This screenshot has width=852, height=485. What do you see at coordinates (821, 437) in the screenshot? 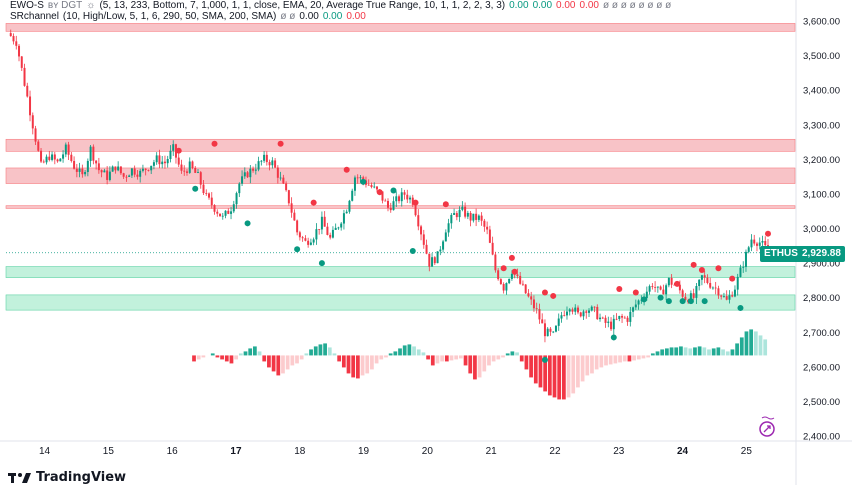
I see `y-tick-label: 2,400.00` at bounding box center [821, 437].